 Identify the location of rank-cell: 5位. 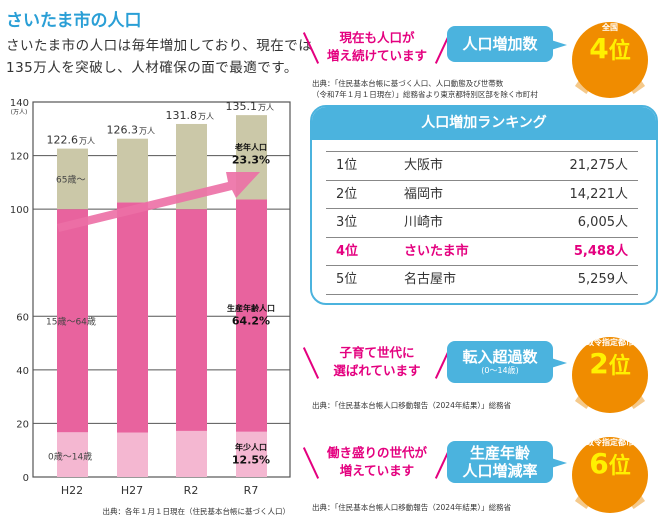
(347, 279).